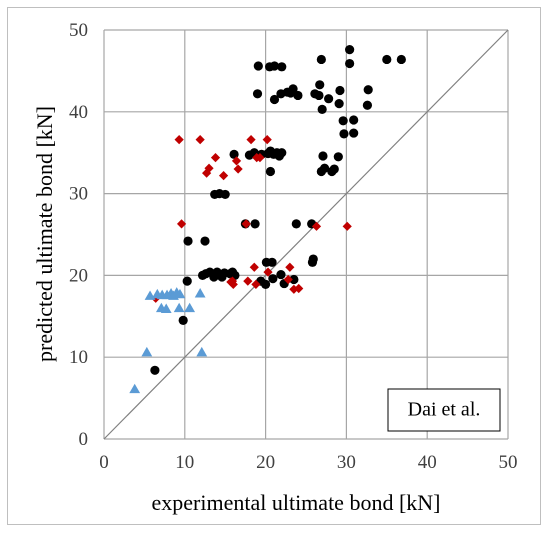  I want to click on series-triangle, so click(168, 340).